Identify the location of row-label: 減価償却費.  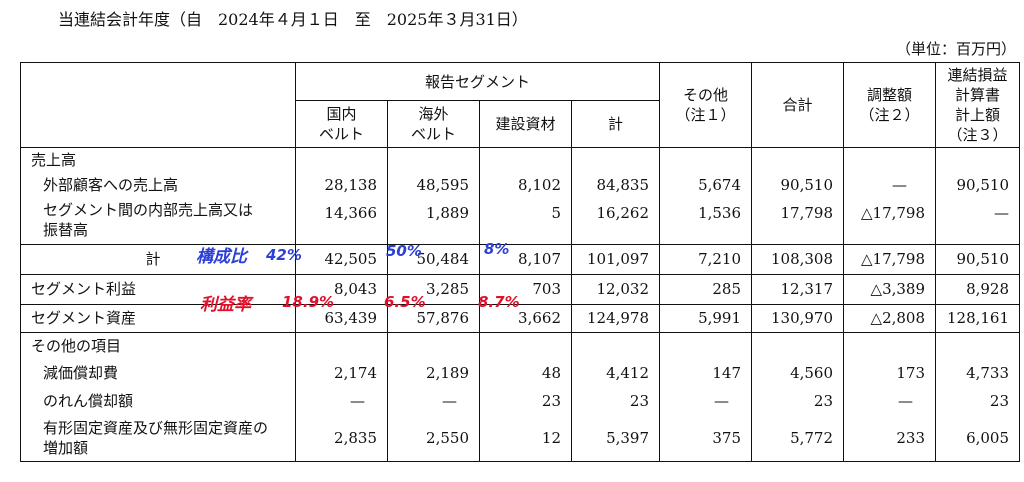
(158, 373).